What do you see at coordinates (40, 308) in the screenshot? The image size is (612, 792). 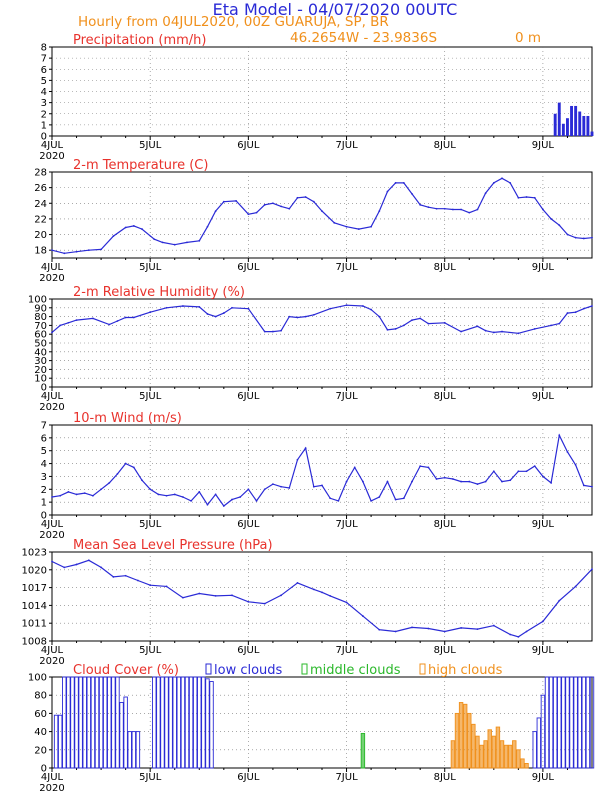 I see `y-tick-label: 90` at bounding box center [40, 308].